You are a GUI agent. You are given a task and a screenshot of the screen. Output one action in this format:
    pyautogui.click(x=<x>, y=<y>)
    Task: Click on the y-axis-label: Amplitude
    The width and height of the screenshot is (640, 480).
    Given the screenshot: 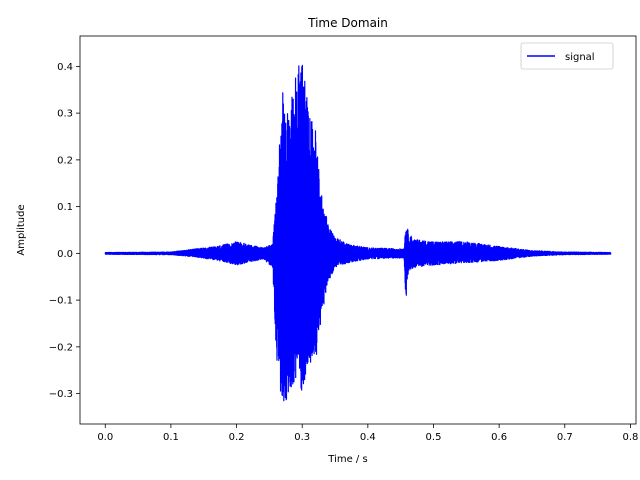 What is the action you would take?
    pyautogui.click(x=21, y=229)
    